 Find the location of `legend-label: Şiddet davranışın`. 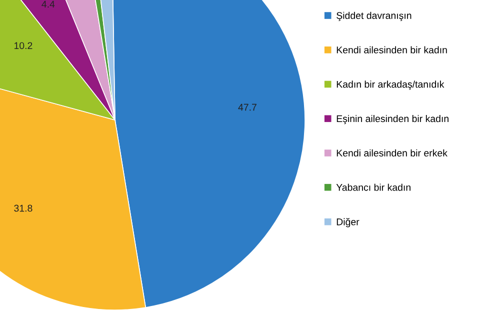

legend-label: Şiddet davranışın is located at coordinates (374, 16).